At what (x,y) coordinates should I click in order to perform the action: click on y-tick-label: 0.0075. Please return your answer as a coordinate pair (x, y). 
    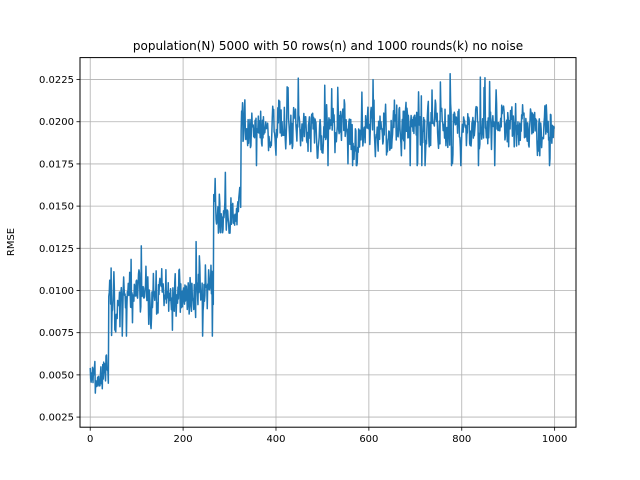
    Looking at the image, I should click on (56, 333).